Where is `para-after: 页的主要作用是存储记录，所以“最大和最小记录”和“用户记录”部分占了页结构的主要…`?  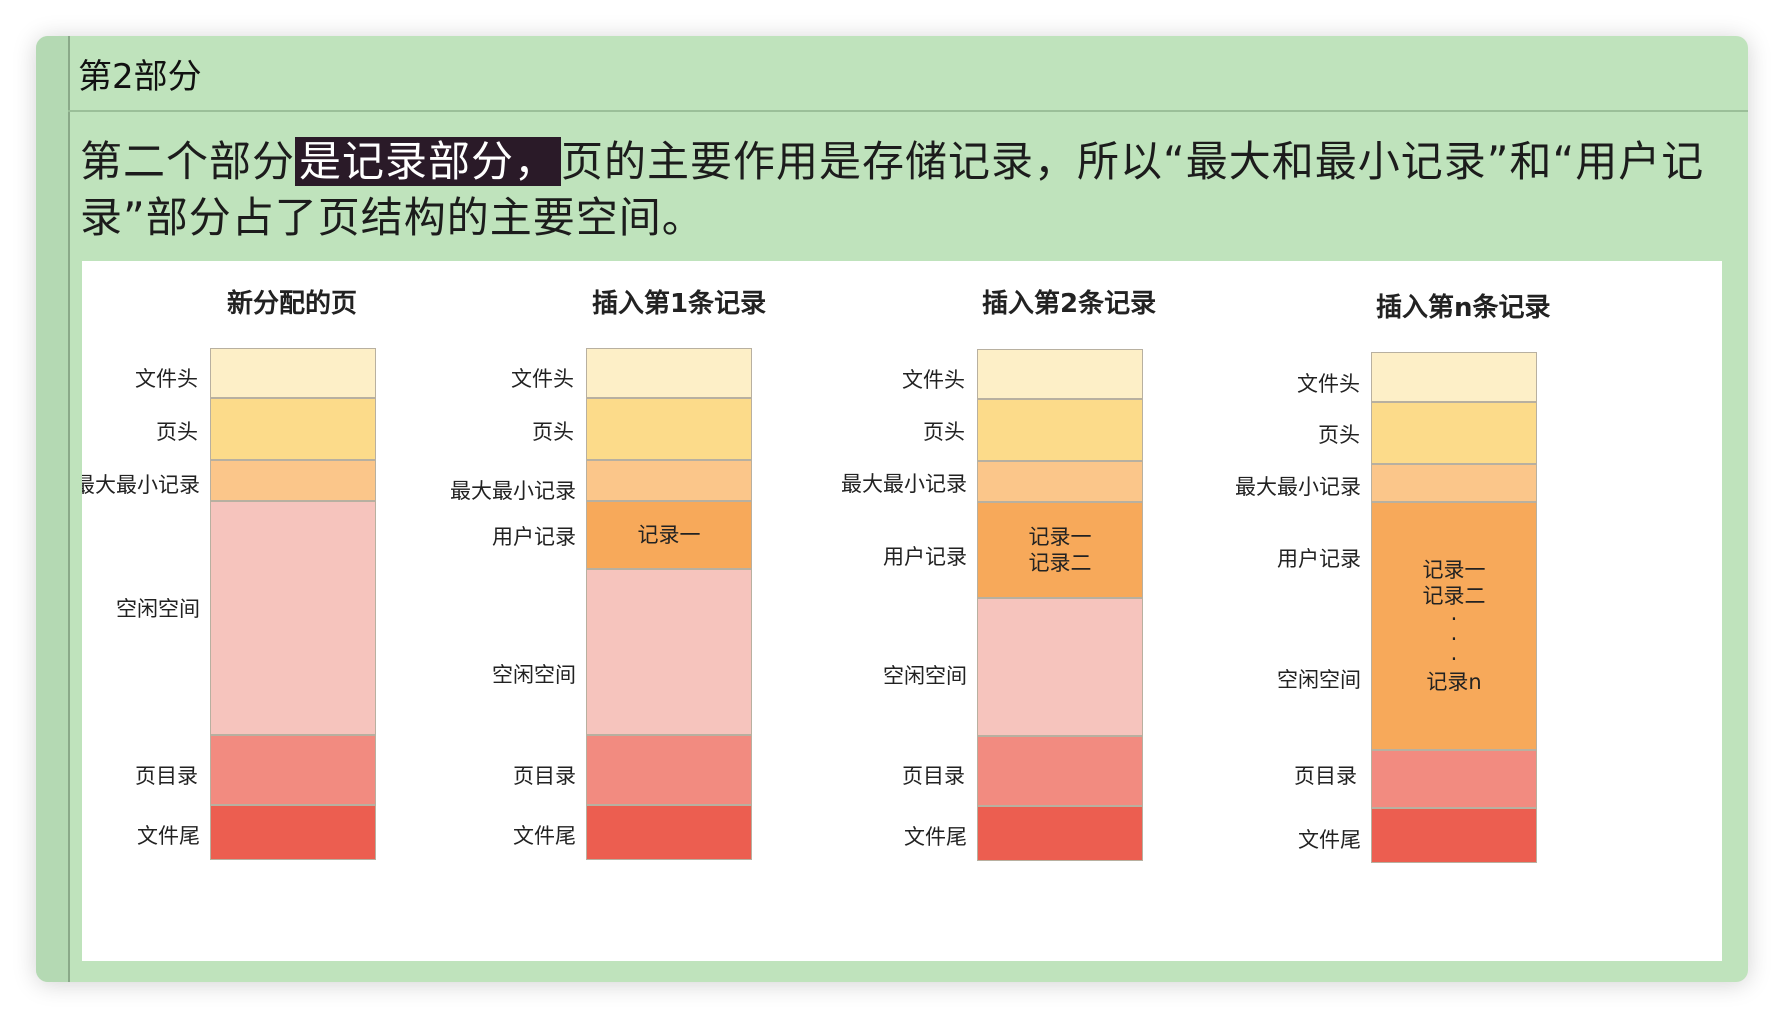 para-after: 页的主要作用是存储记录，所以“最大和最小记录”和“用户记录”部分占了页结构的主要… is located at coordinates (892, 189).